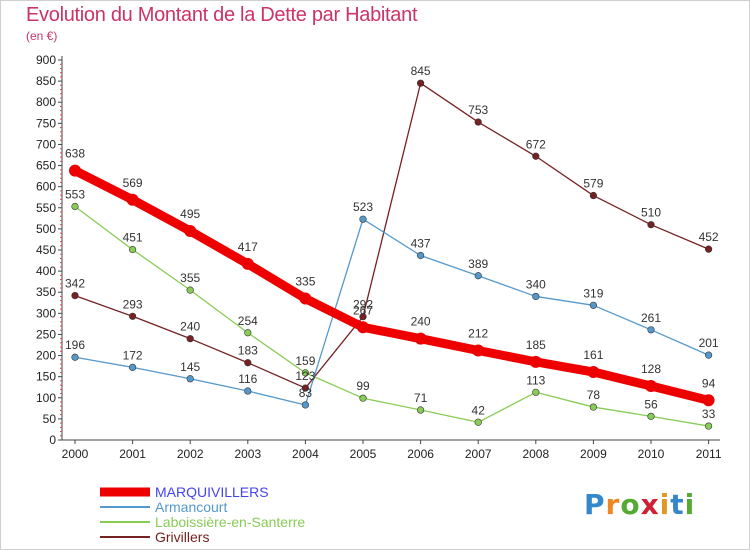 The height and width of the screenshot is (550, 750). Describe the element at coordinates (363, 310) in the screenshot. I see `data-label: 267` at that location.